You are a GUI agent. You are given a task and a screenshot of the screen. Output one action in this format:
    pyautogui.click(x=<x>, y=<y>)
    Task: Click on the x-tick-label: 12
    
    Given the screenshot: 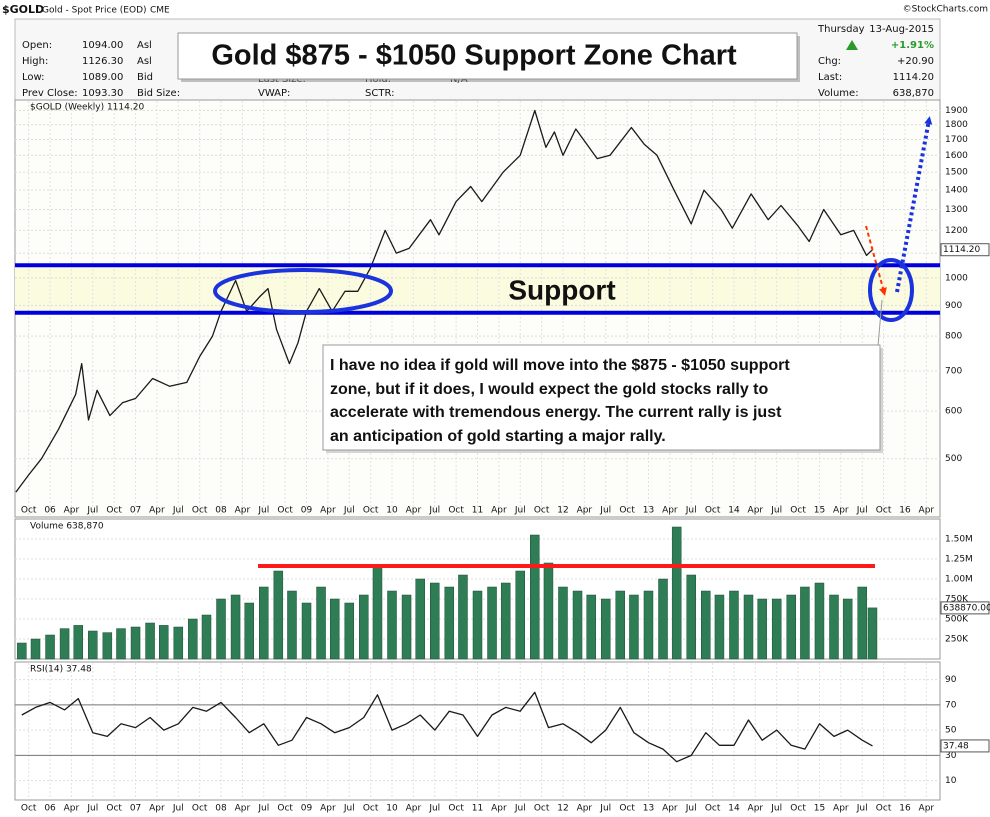 What is the action you would take?
    pyautogui.click(x=562, y=511)
    